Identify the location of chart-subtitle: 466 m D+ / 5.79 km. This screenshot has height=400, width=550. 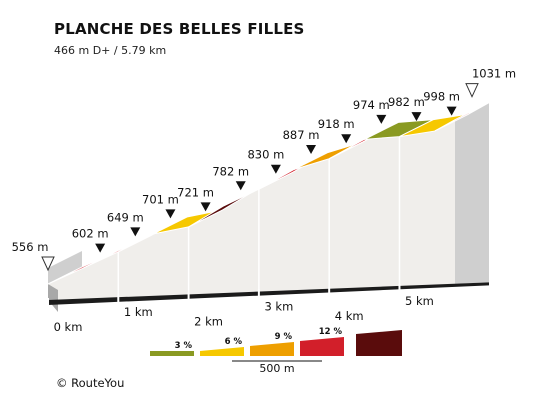
(110, 50).